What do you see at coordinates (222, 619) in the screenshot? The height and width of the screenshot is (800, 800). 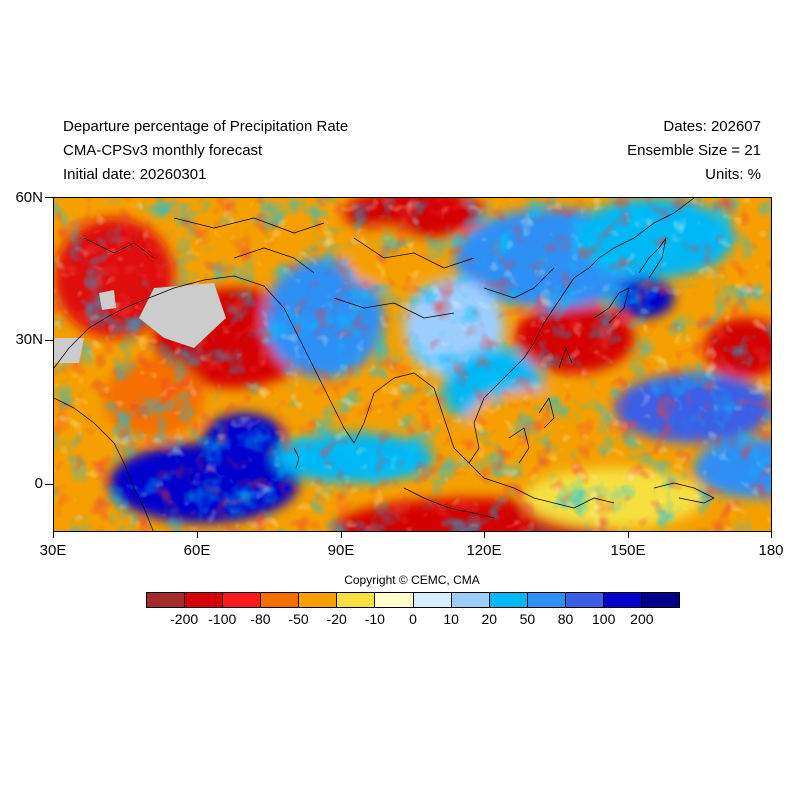 I see `colorbar-label: -100` at bounding box center [222, 619].